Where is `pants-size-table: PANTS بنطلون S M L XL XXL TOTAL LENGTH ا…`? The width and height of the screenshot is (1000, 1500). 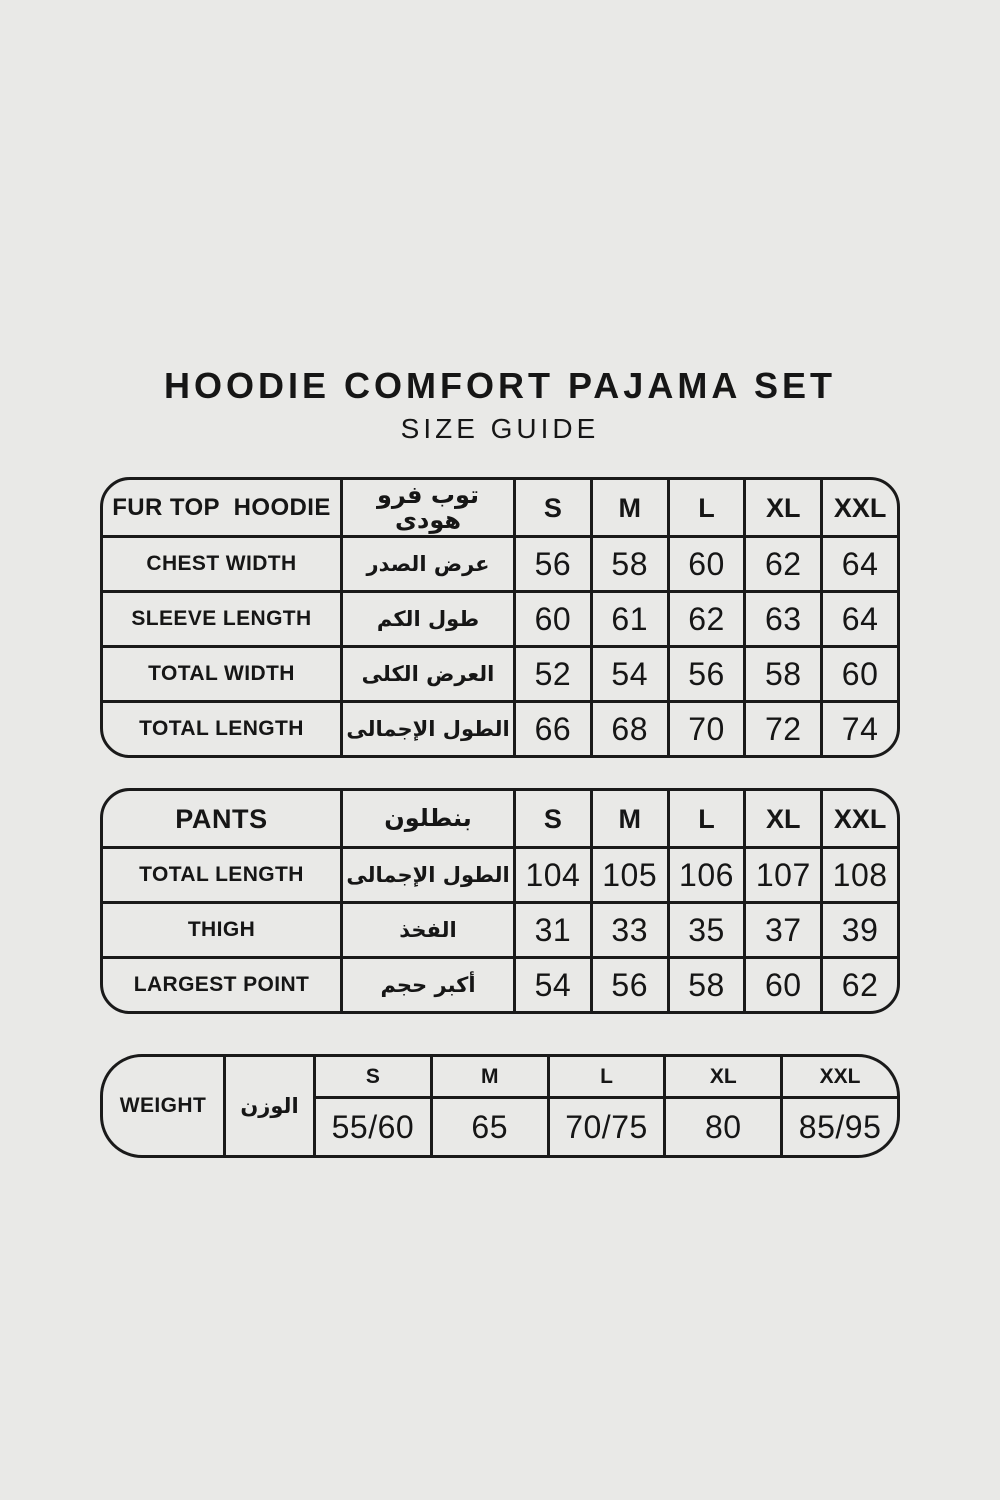 pants-size-table: PANTS بنطلون S M L XL XXL TOTAL LENGTH ا… is located at coordinates (500, 901).